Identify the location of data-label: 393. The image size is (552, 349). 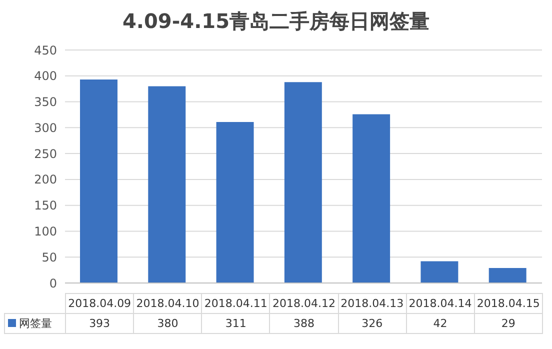
(100, 324).